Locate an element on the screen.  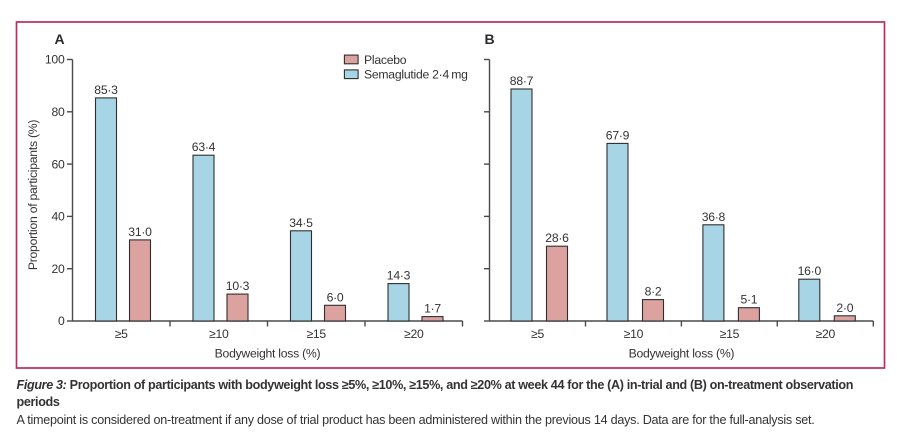
svg-text: 8·2 is located at coordinates (653, 292).